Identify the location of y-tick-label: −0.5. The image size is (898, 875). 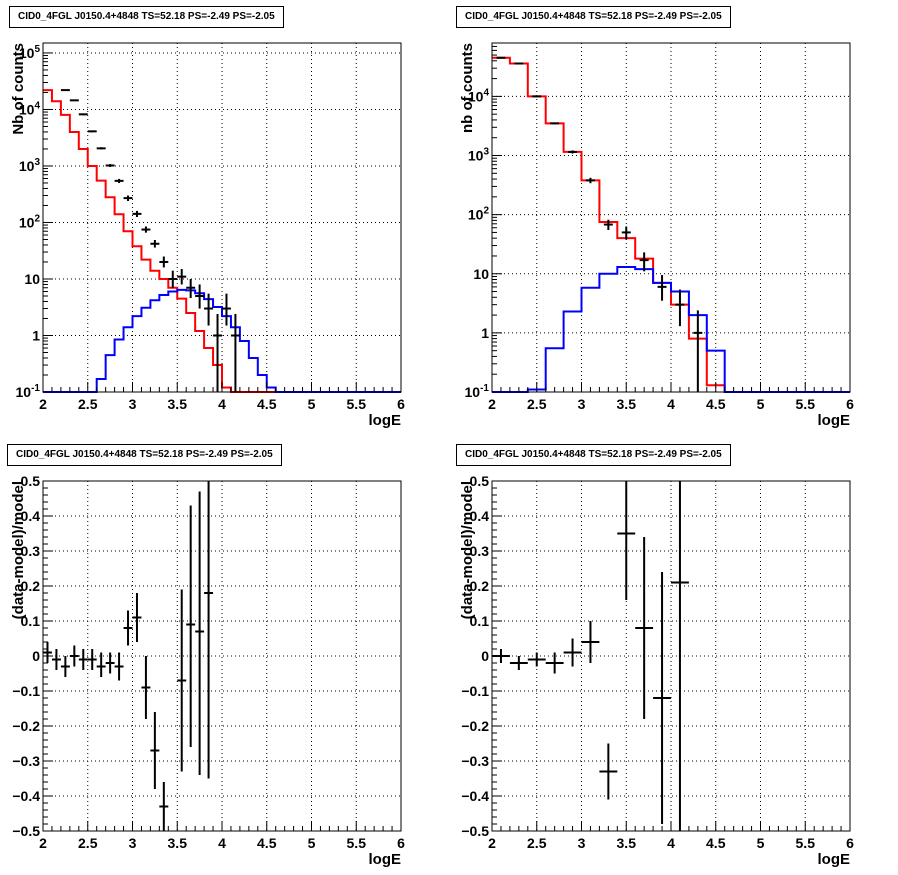
(26, 831).